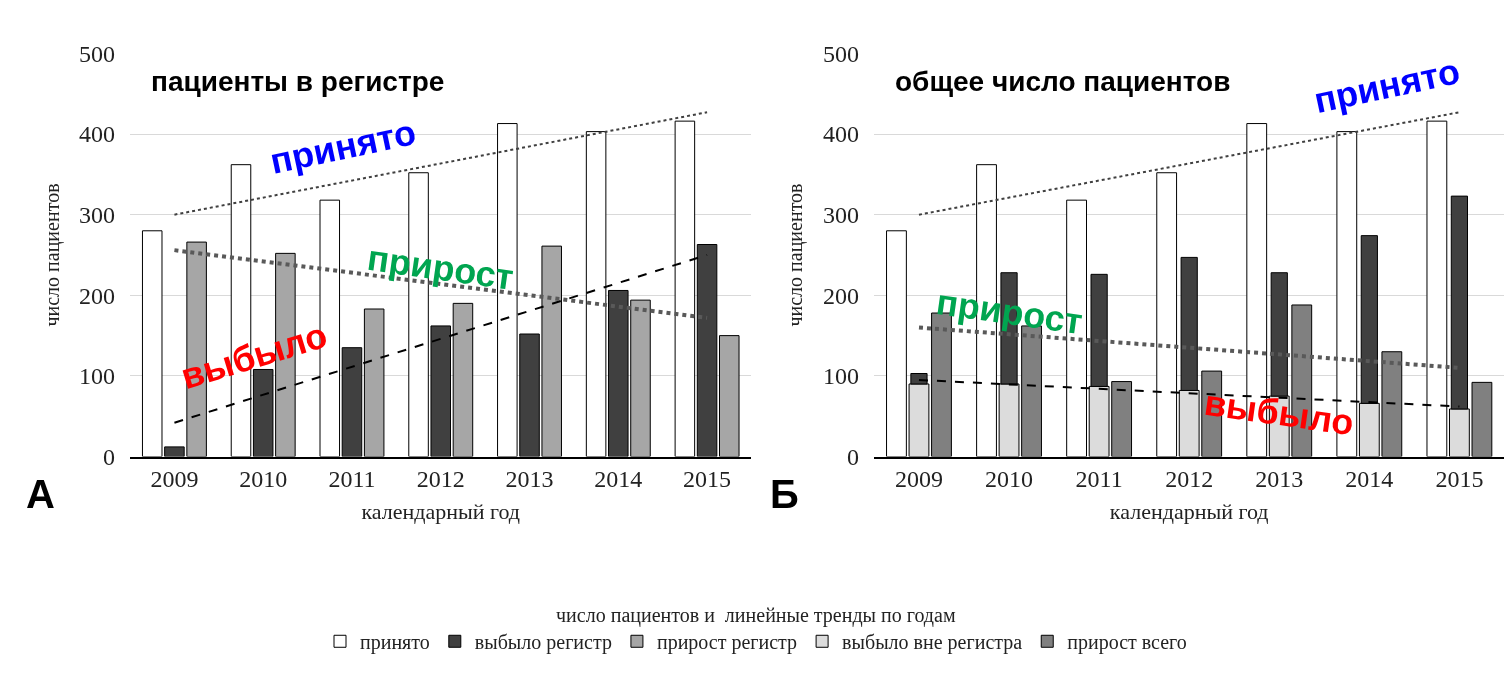 The image size is (1512, 687). What do you see at coordinates (727, 643) in the screenshot?
I see `legend-label: прирост регистр` at bounding box center [727, 643].